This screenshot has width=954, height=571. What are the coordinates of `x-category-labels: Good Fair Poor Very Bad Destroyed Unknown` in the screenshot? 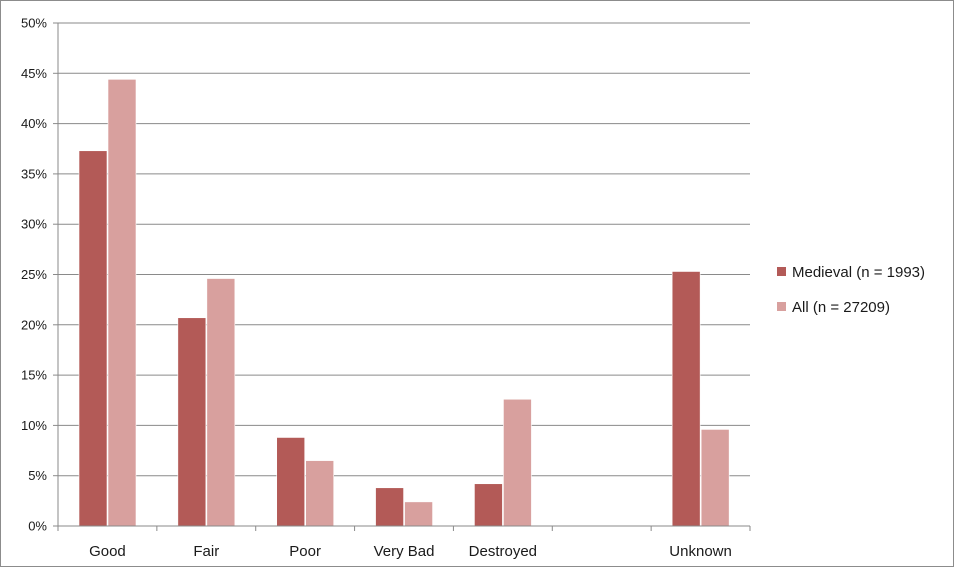 It's located at (410, 551).